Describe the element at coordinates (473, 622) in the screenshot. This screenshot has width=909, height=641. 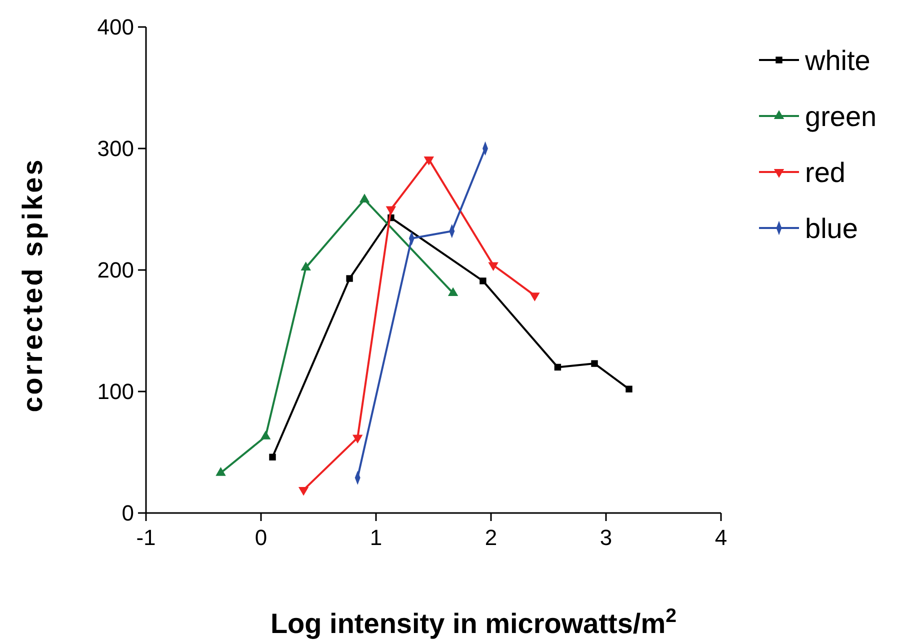
I see `x-axis-title: Log intensity in microwatts/m$^{2}$` at that location.